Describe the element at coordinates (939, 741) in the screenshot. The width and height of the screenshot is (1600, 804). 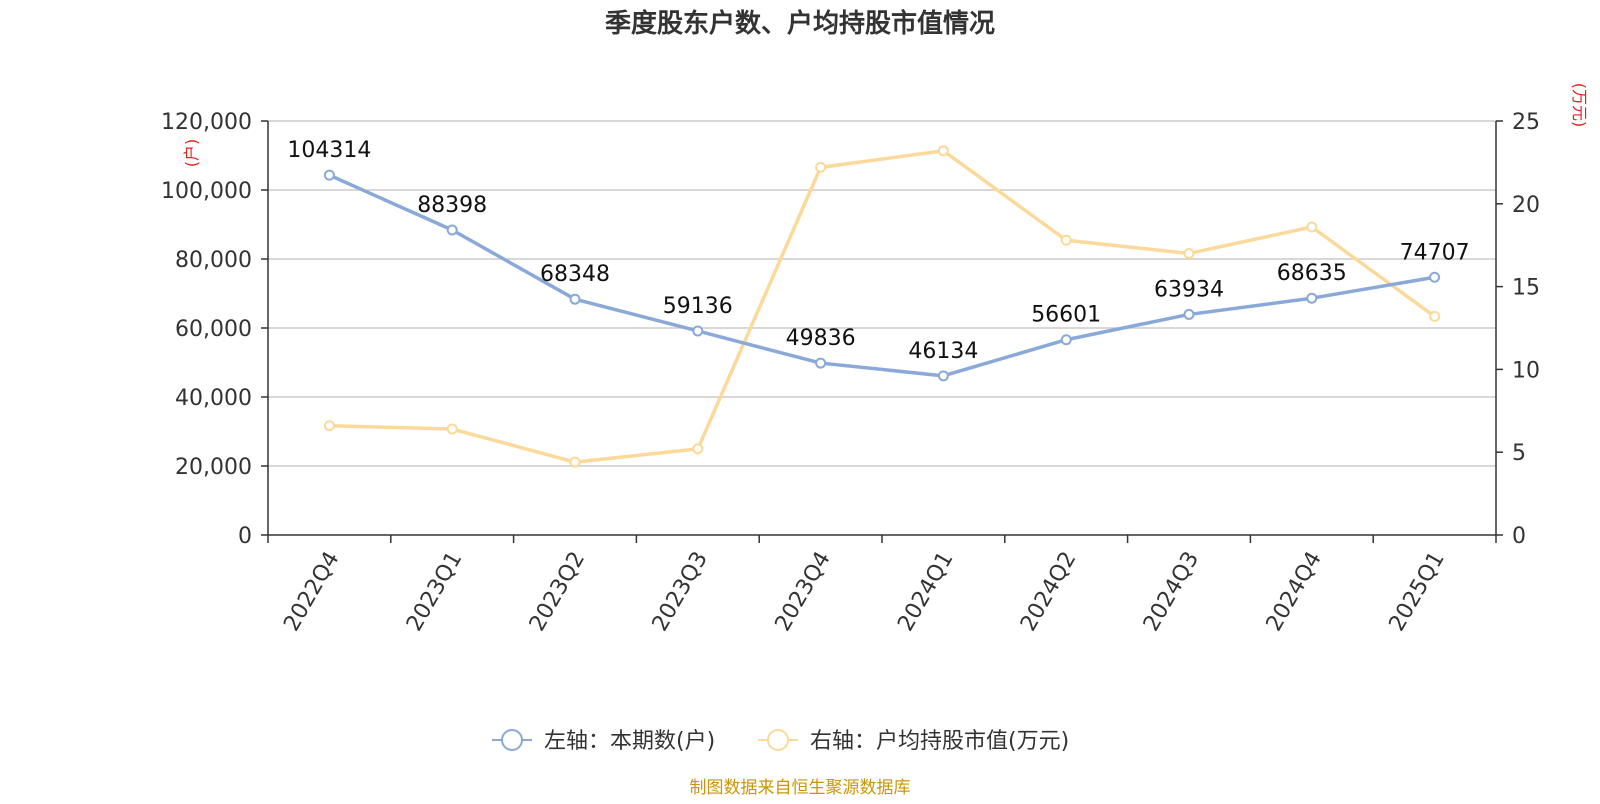
I see `legend-label-right: 右轴：户均持股市值(万元)` at that location.